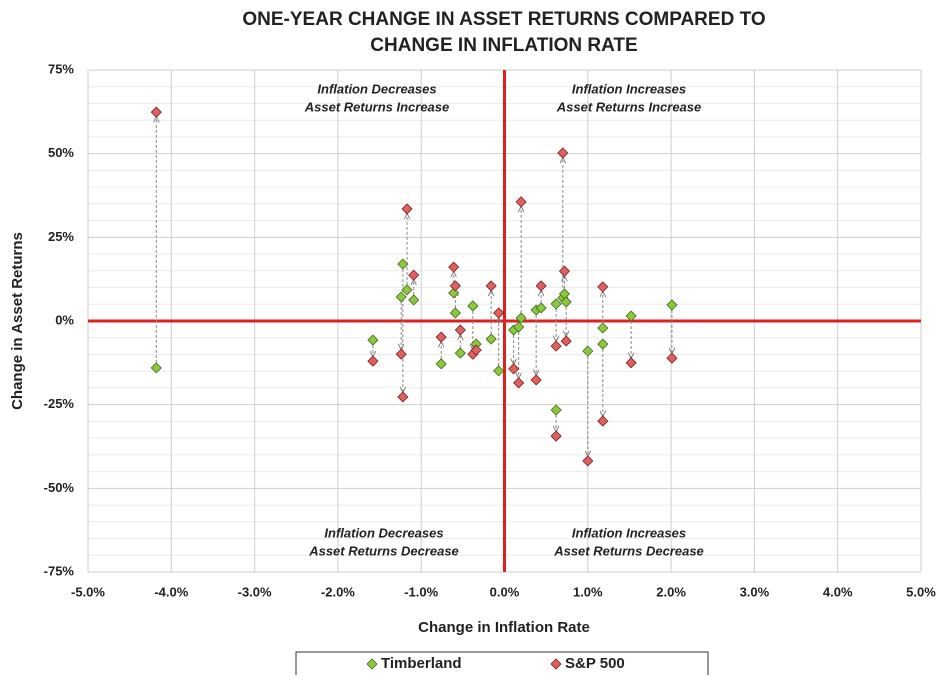 The width and height of the screenshot is (939, 680). Describe the element at coordinates (502, 665) in the screenshot. I see `legend-box` at that location.